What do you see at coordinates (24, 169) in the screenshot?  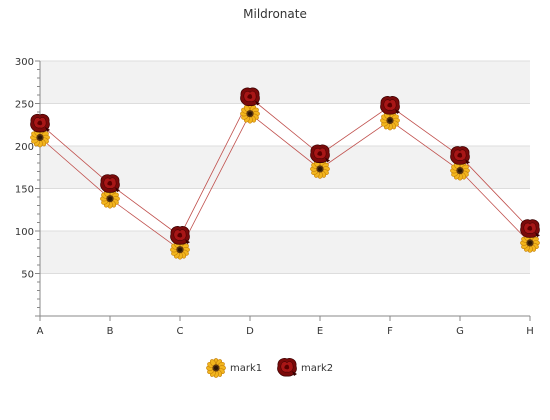 I see `y-tick-labels: 50 100 150 200 250 300` at bounding box center [24, 169].